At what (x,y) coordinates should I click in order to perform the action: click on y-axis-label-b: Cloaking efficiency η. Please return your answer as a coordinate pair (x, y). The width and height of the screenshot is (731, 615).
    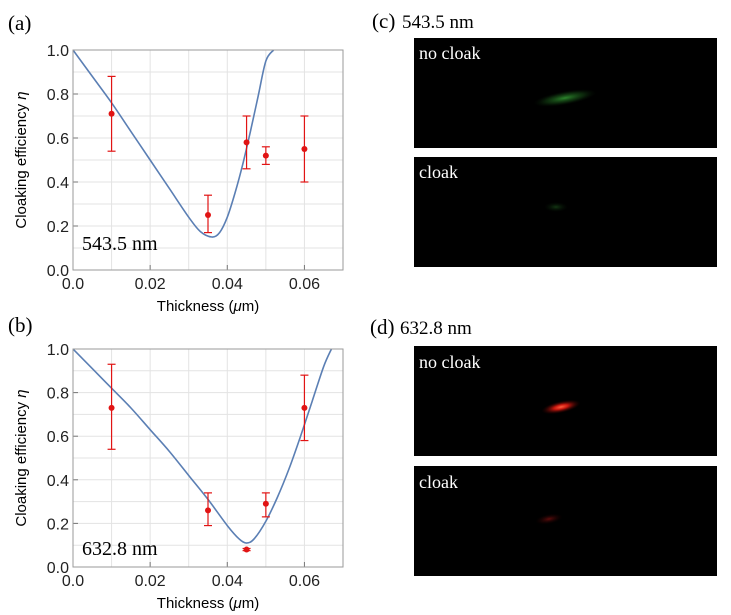
    Looking at the image, I should click on (21, 457).